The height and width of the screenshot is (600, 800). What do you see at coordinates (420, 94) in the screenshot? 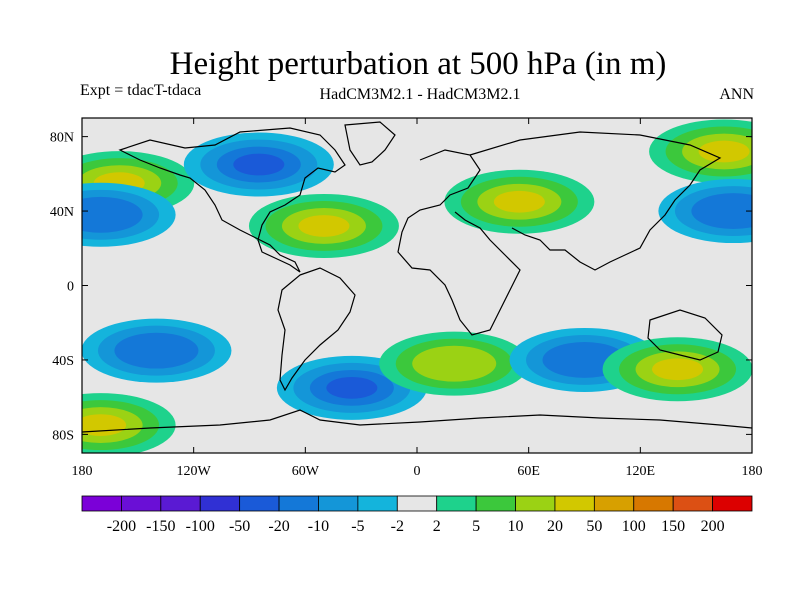
I see `model-label: HadCM3M2.1 - HadCM3M2.1` at bounding box center [420, 94].